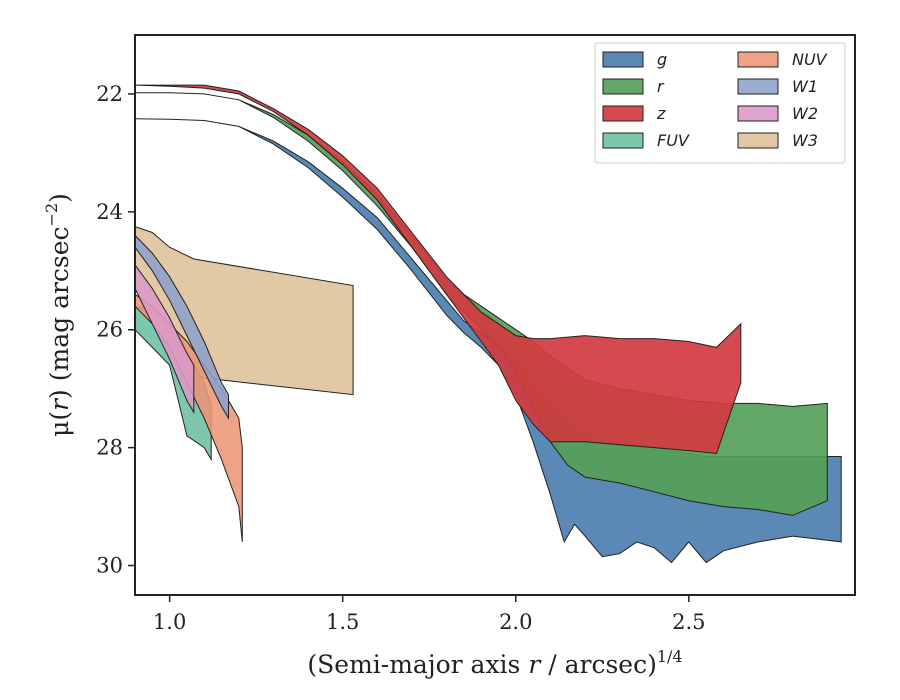 The image size is (900, 700). I want to click on y-axis-label-sup: −2, so click(51, 215).